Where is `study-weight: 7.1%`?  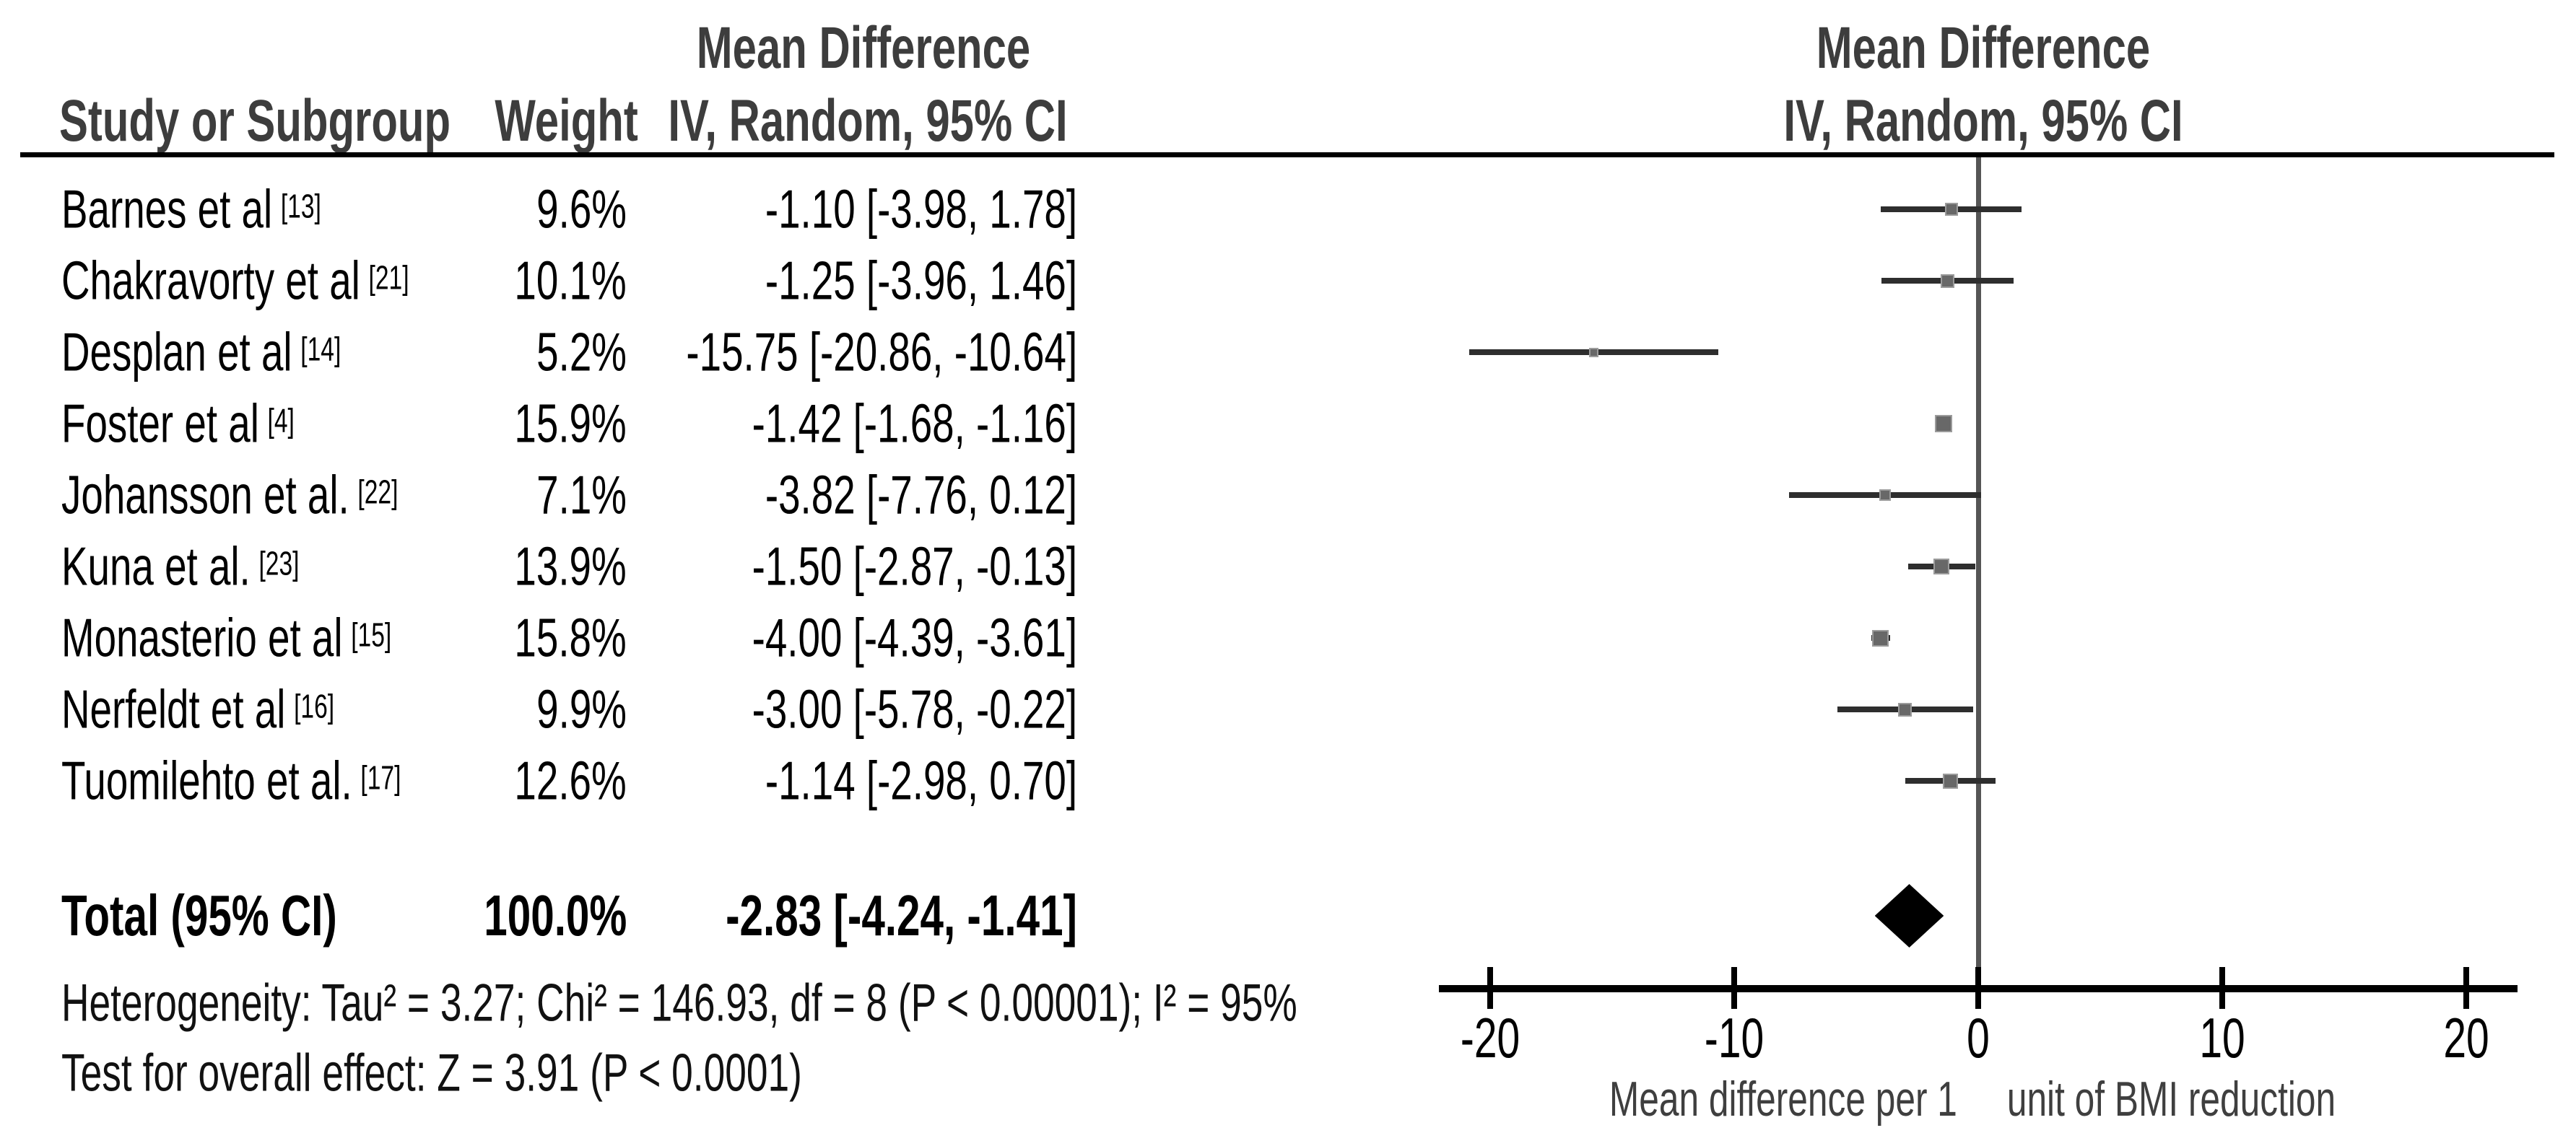 study-weight: 7.1% is located at coordinates (581, 494).